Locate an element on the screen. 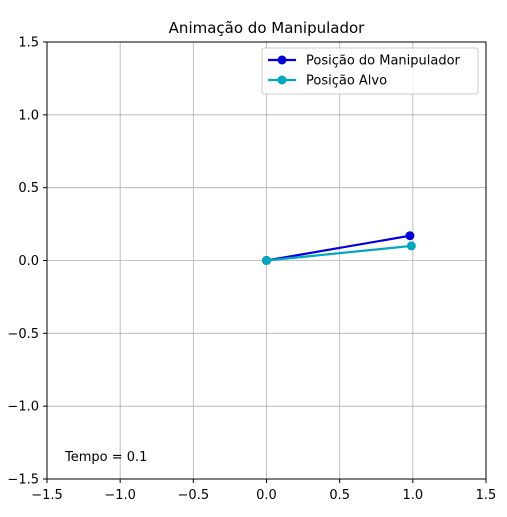 The image size is (507, 517). x-tick-label: 0.5 is located at coordinates (339, 495).